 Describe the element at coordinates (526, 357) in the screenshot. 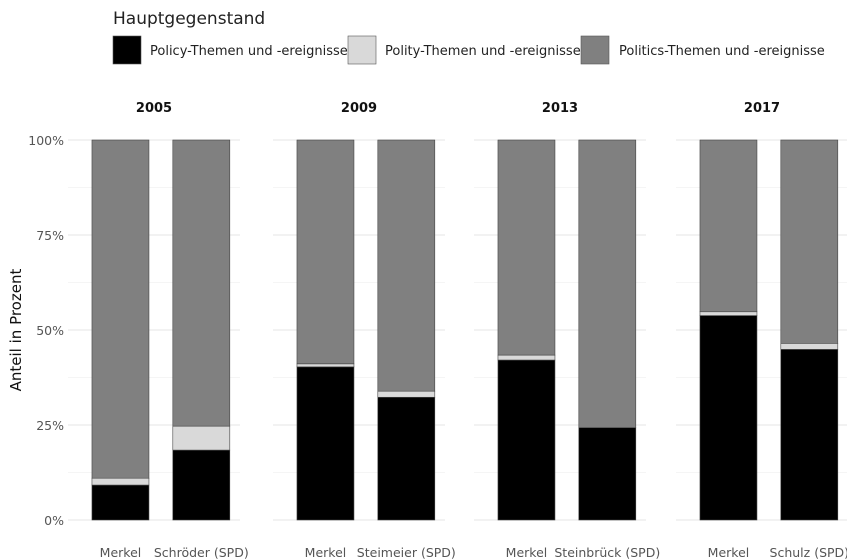

I see `bar-segment-polity-2013-merkel` at that location.